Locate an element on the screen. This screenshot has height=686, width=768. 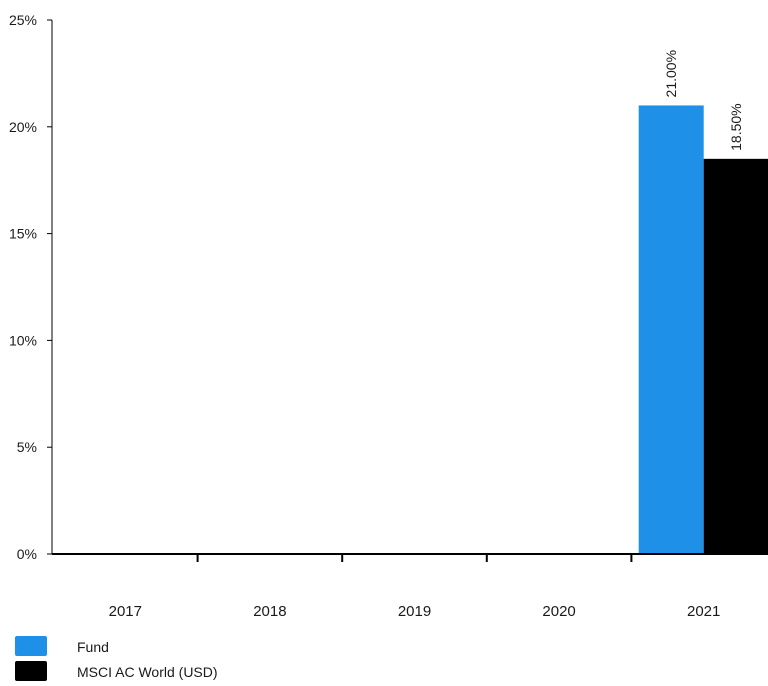
bars is located at coordinates (703, 329).